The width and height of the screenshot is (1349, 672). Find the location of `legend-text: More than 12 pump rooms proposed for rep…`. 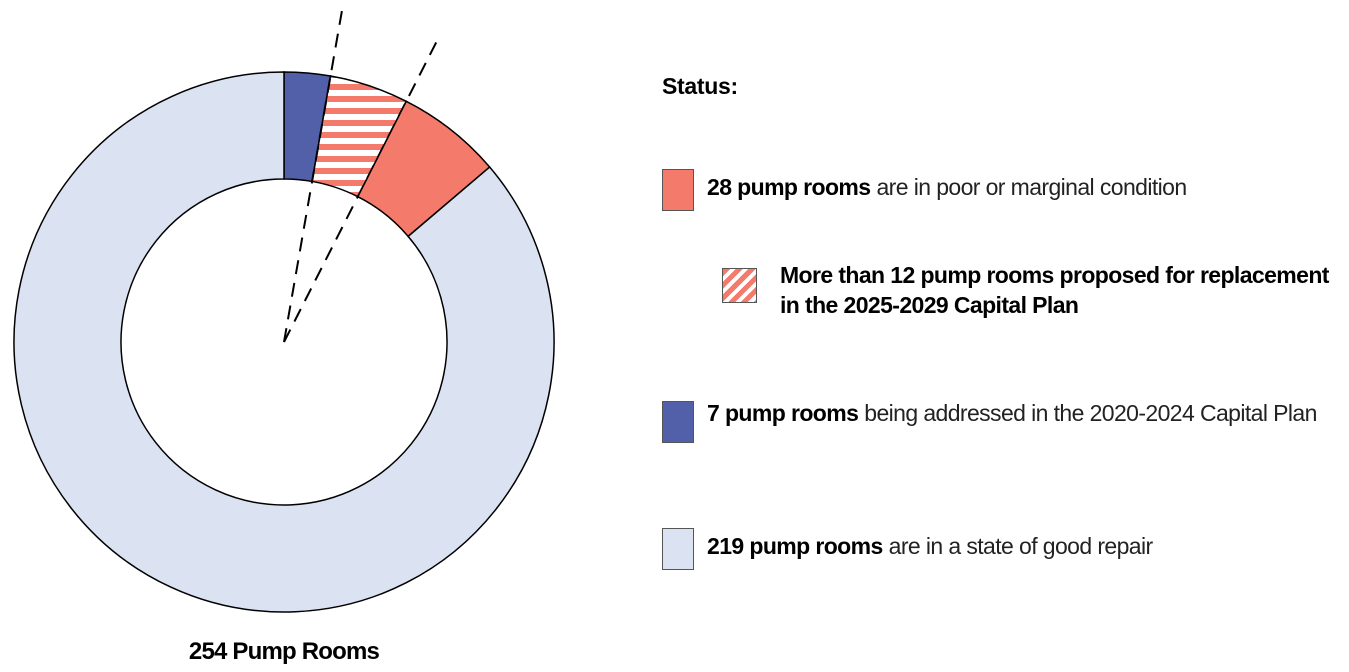

legend-text: More than 12 pump rooms proposed for rep… is located at coordinates (1062, 290).